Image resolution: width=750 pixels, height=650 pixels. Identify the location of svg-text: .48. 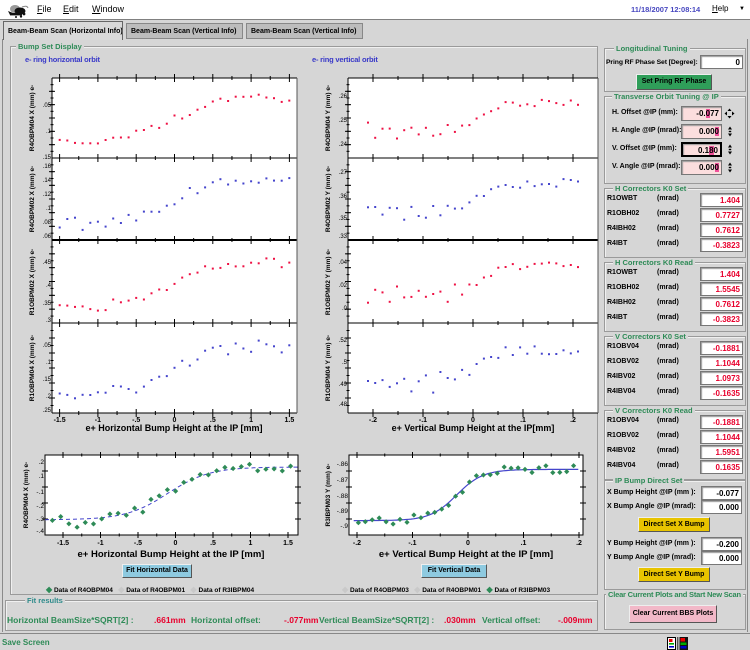
(343, 405).